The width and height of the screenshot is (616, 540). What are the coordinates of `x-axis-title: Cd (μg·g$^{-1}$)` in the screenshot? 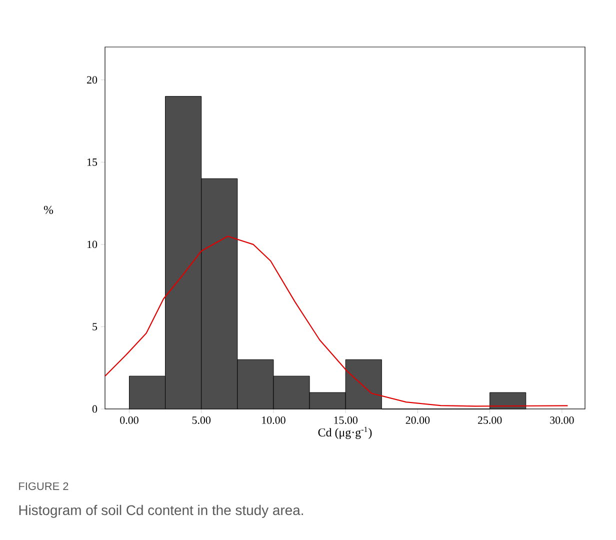 It's located at (345, 432).